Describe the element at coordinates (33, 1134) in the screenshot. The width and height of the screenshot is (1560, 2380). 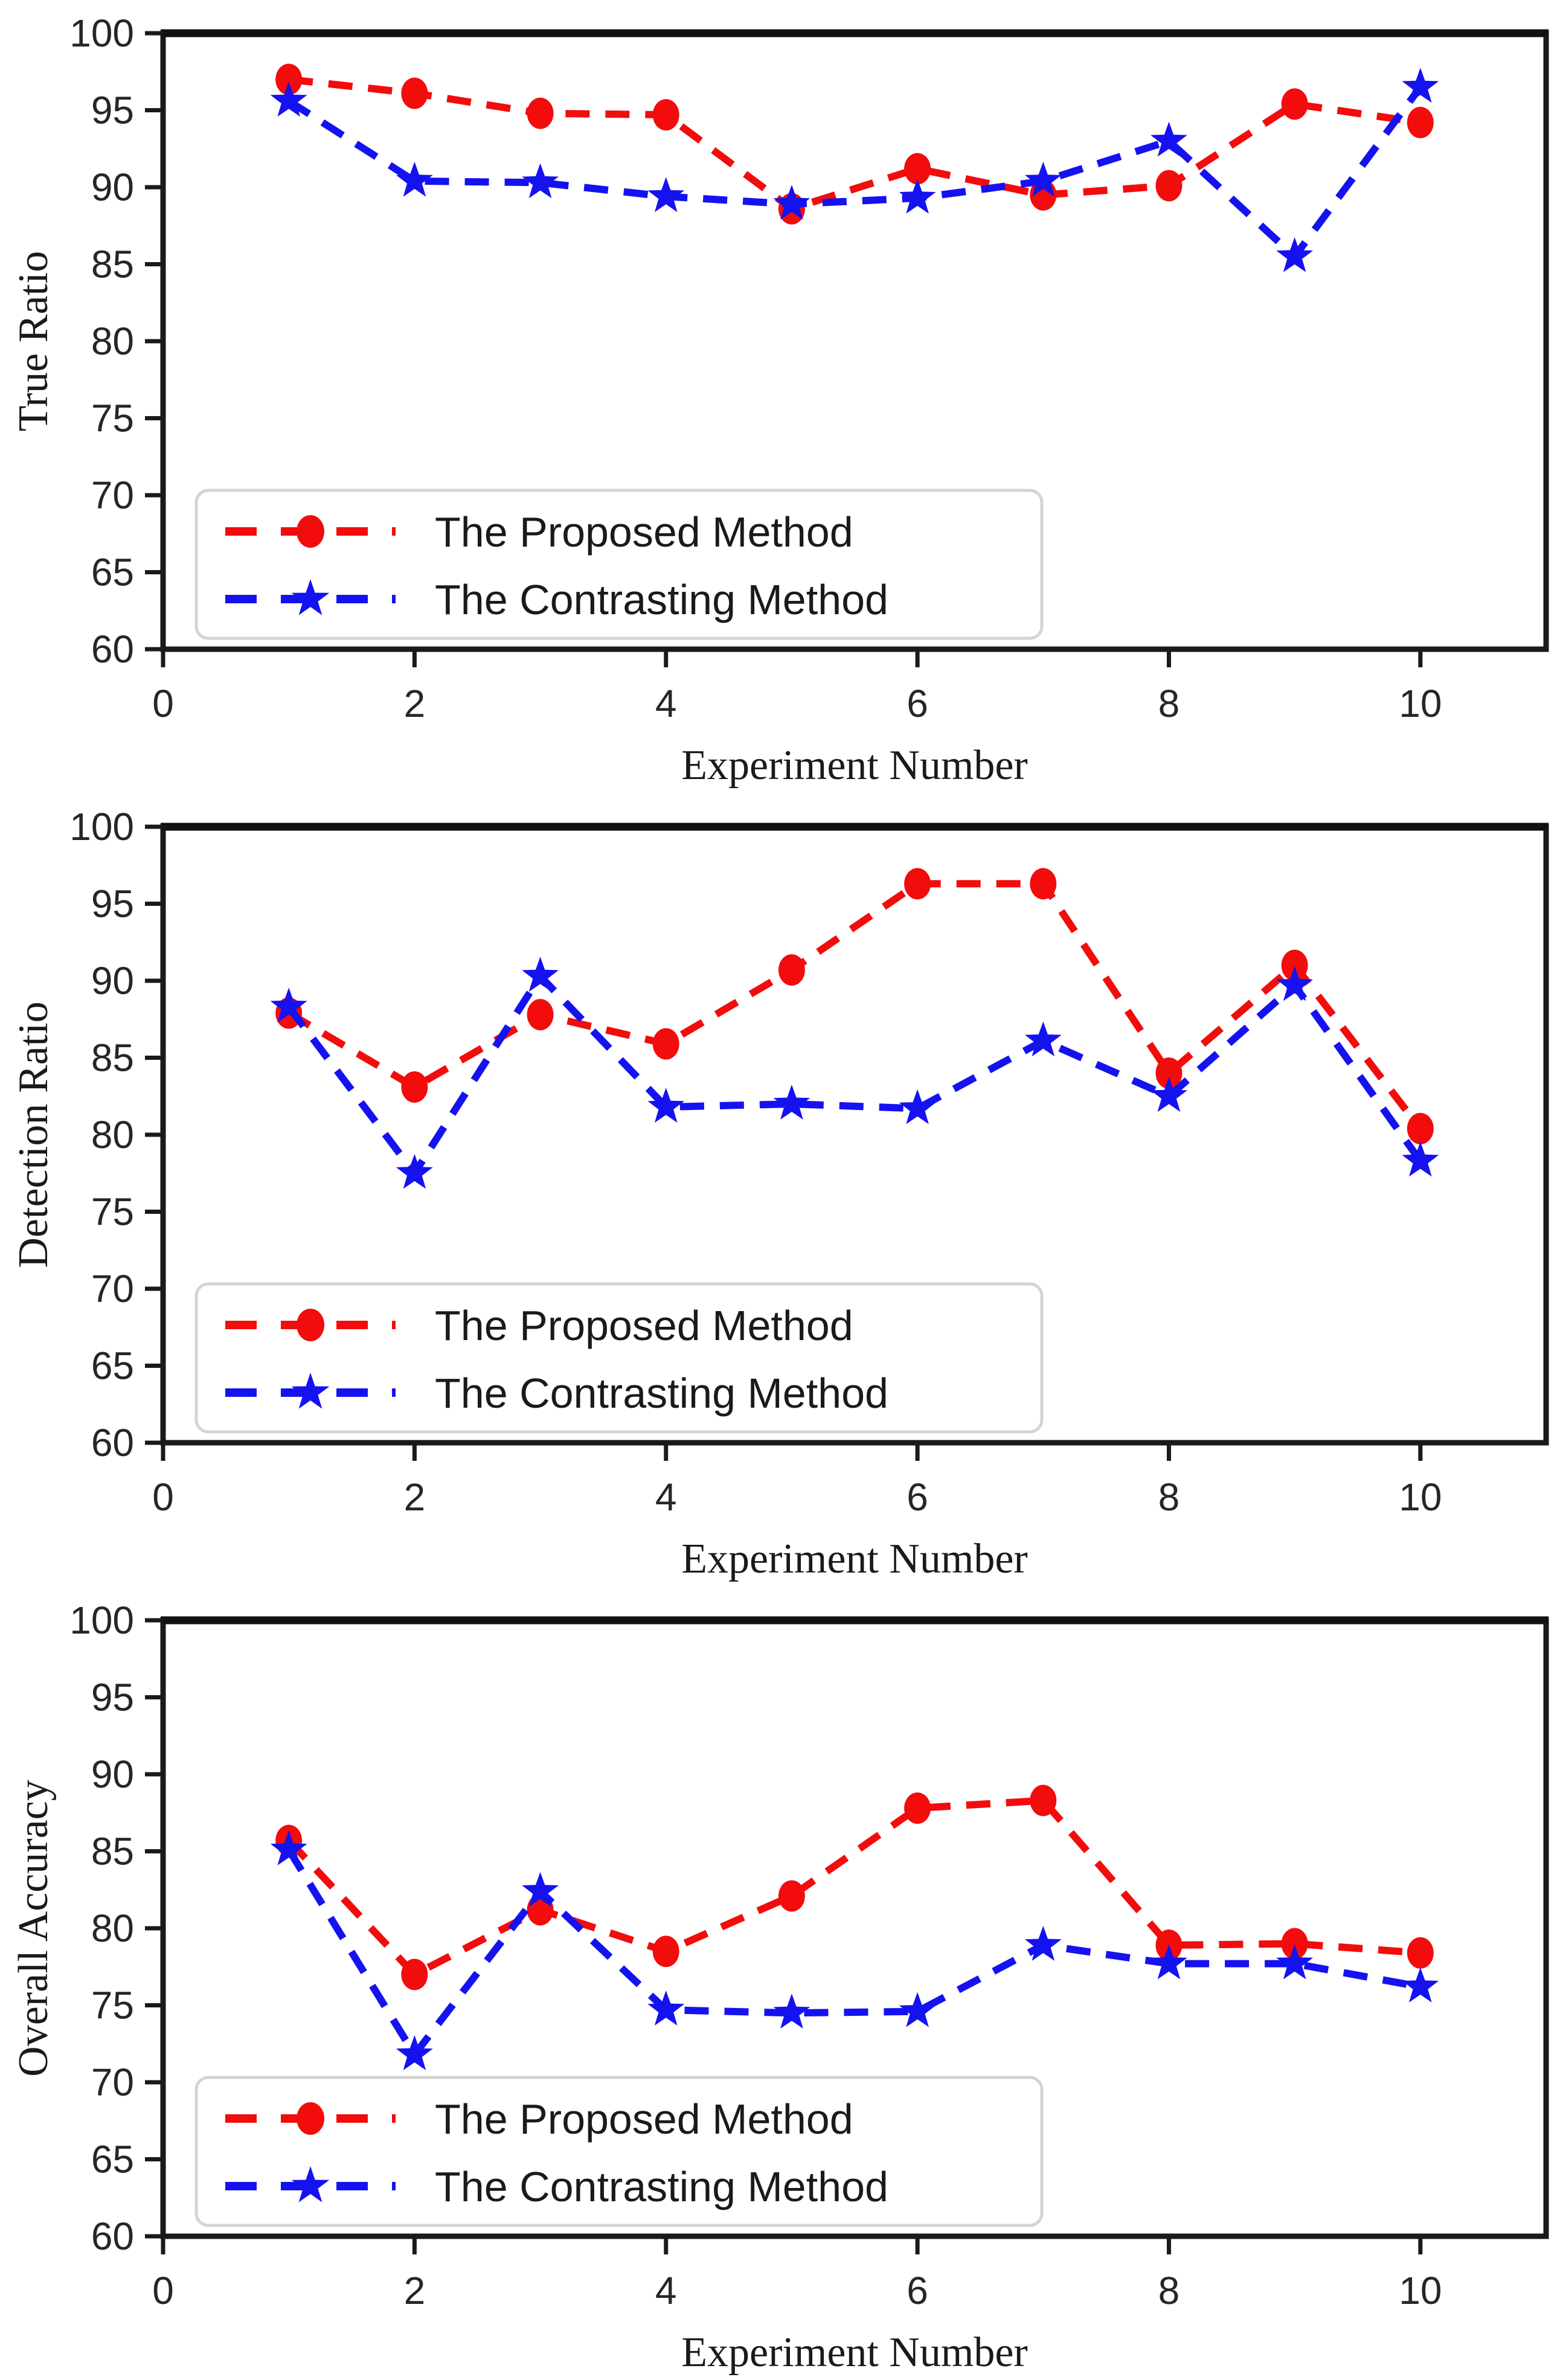
I see `y-axis-label: Detection Ratio` at that location.